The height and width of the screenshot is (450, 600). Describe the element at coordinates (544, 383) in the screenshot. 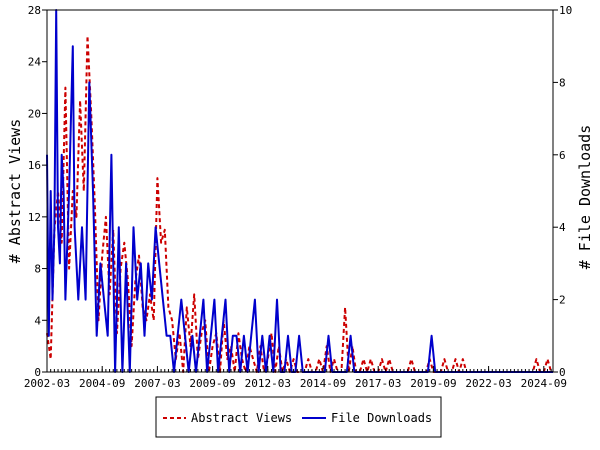

I see `x-tick-label: 2024-09` at that location.